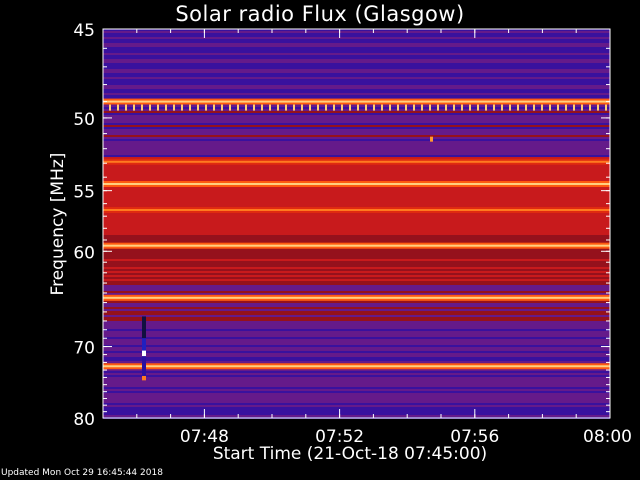 The width and height of the screenshot is (640, 480). Describe the element at coordinates (474, 437) in the screenshot. I see `x-tick-label: 07:56` at that location.